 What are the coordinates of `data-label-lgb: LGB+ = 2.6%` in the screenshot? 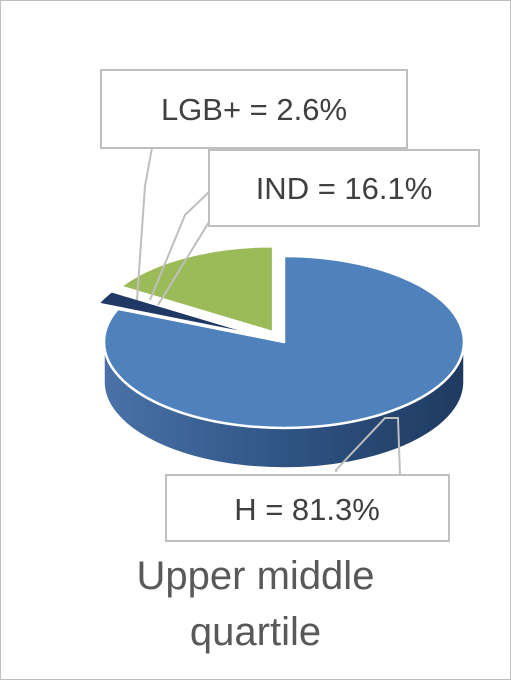 It's located at (254, 109).